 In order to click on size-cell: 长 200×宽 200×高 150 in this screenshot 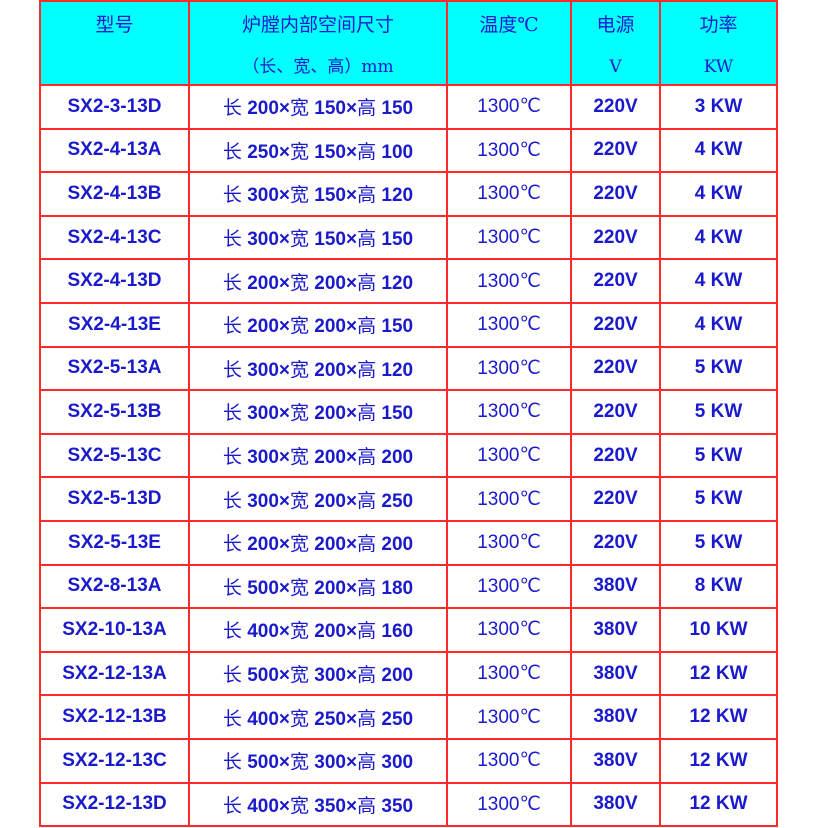, I will do `click(318, 324)`.